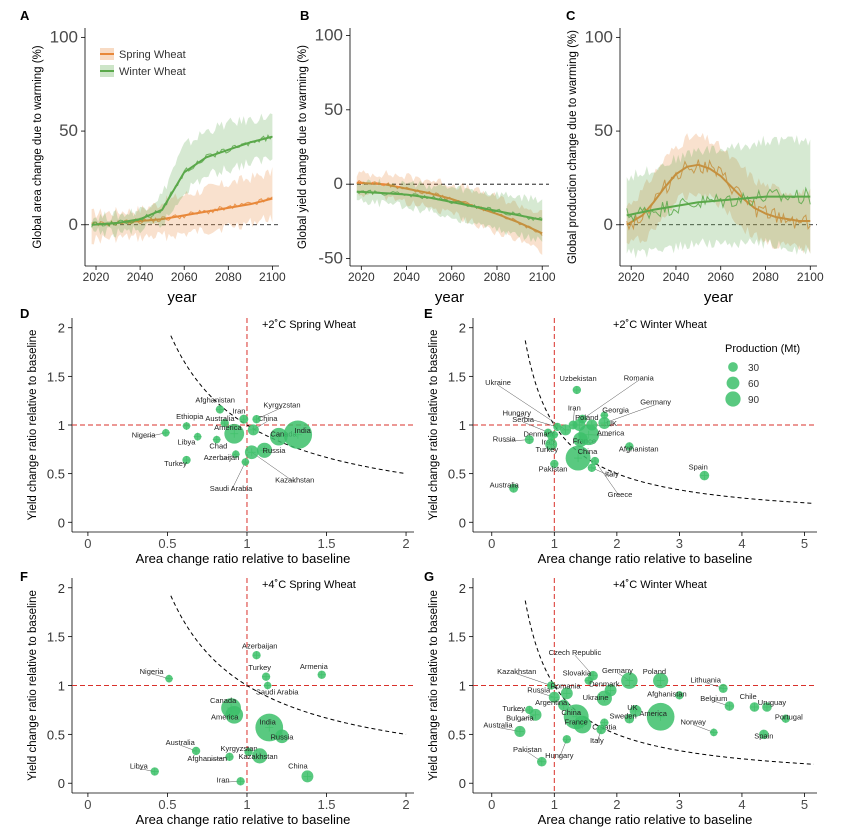  I want to click on country-label: Chad, so click(218, 445).